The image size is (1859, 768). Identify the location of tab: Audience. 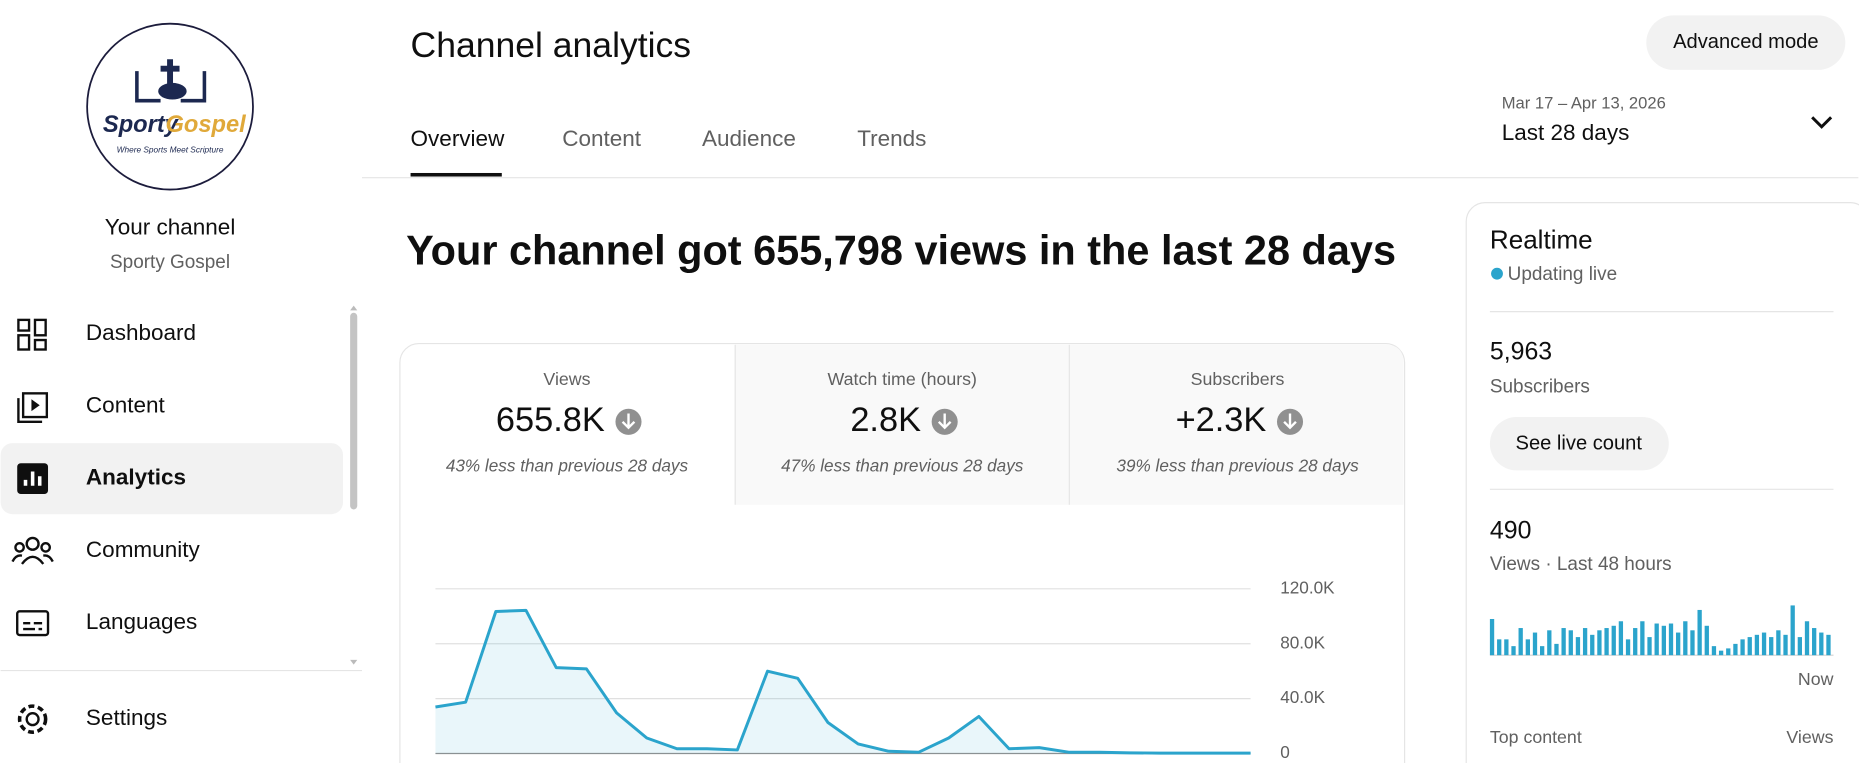
(749, 138).